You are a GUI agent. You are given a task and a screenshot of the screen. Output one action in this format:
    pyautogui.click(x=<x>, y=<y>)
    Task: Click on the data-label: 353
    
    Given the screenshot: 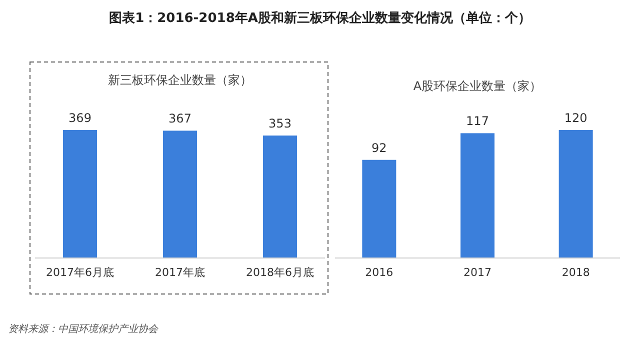 What is the action you would take?
    pyautogui.click(x=280, y=123)
    